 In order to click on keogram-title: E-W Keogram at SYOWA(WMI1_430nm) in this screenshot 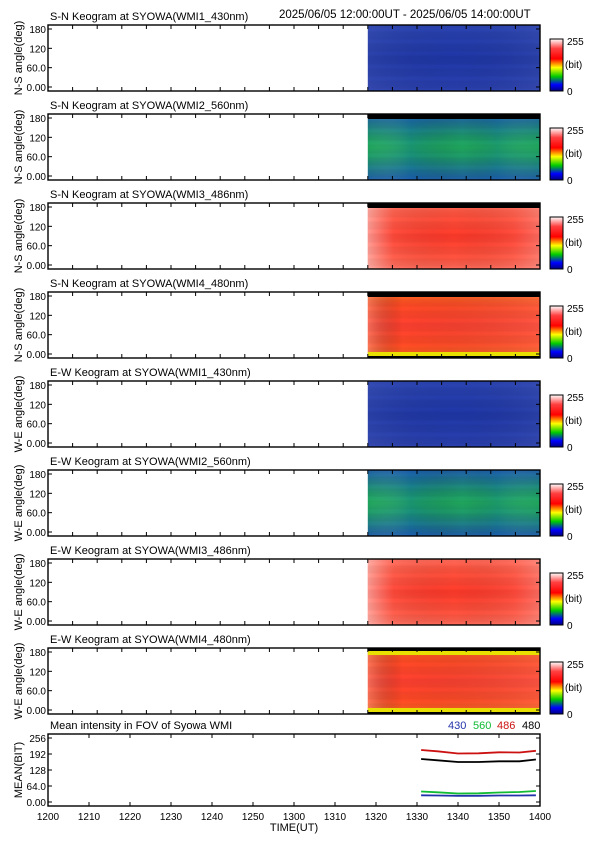, I will do `click(150, 373)`.